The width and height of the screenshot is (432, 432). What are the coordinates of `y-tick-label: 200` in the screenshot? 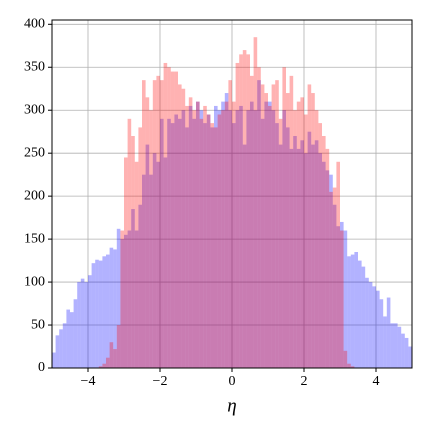 It's located at (34, 195).